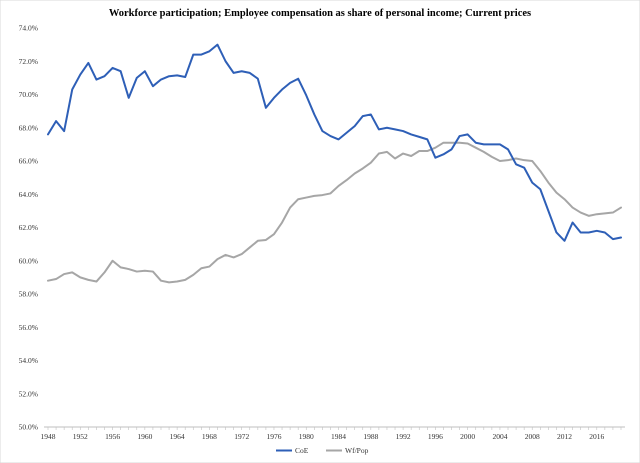 The height and width of the screenshot is (463, 640). Describe the element at coordinates (80, 436) in the screenshot. I see `x-tick-label: 1952` at that location.